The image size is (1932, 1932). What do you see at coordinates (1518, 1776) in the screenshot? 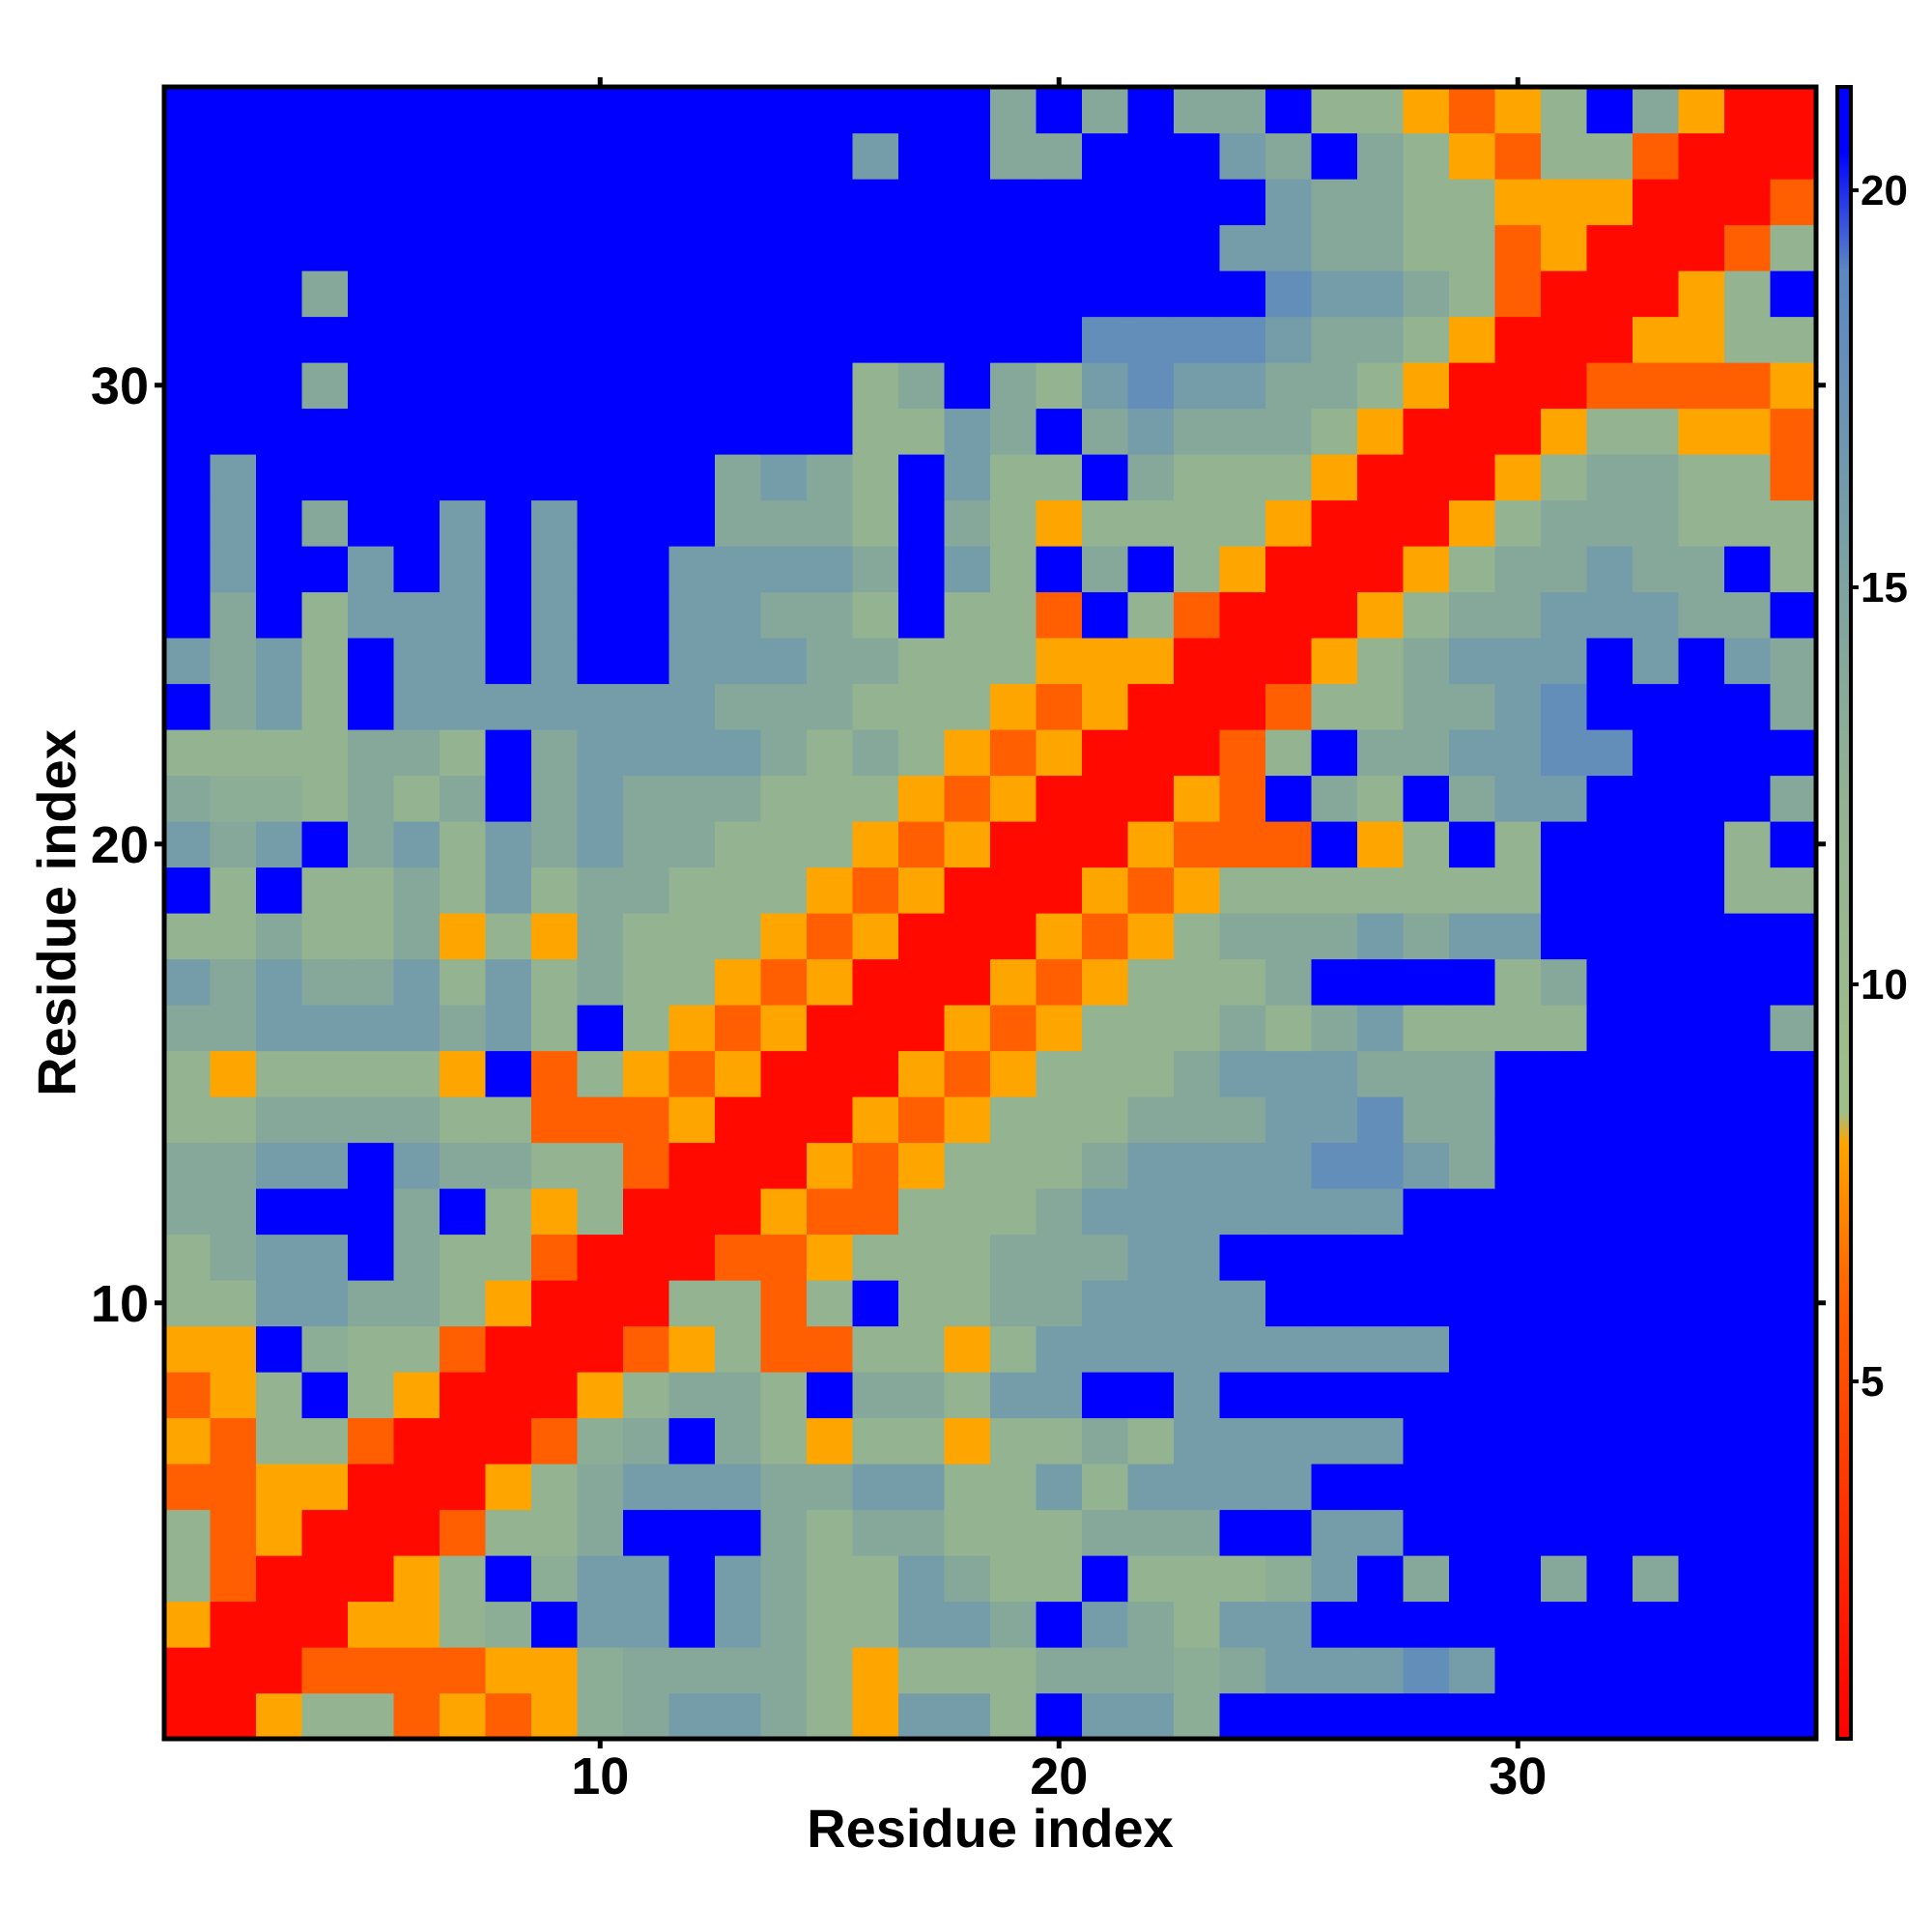
I see `x-tick-label: 30` at bounding box center [1518, 1776].